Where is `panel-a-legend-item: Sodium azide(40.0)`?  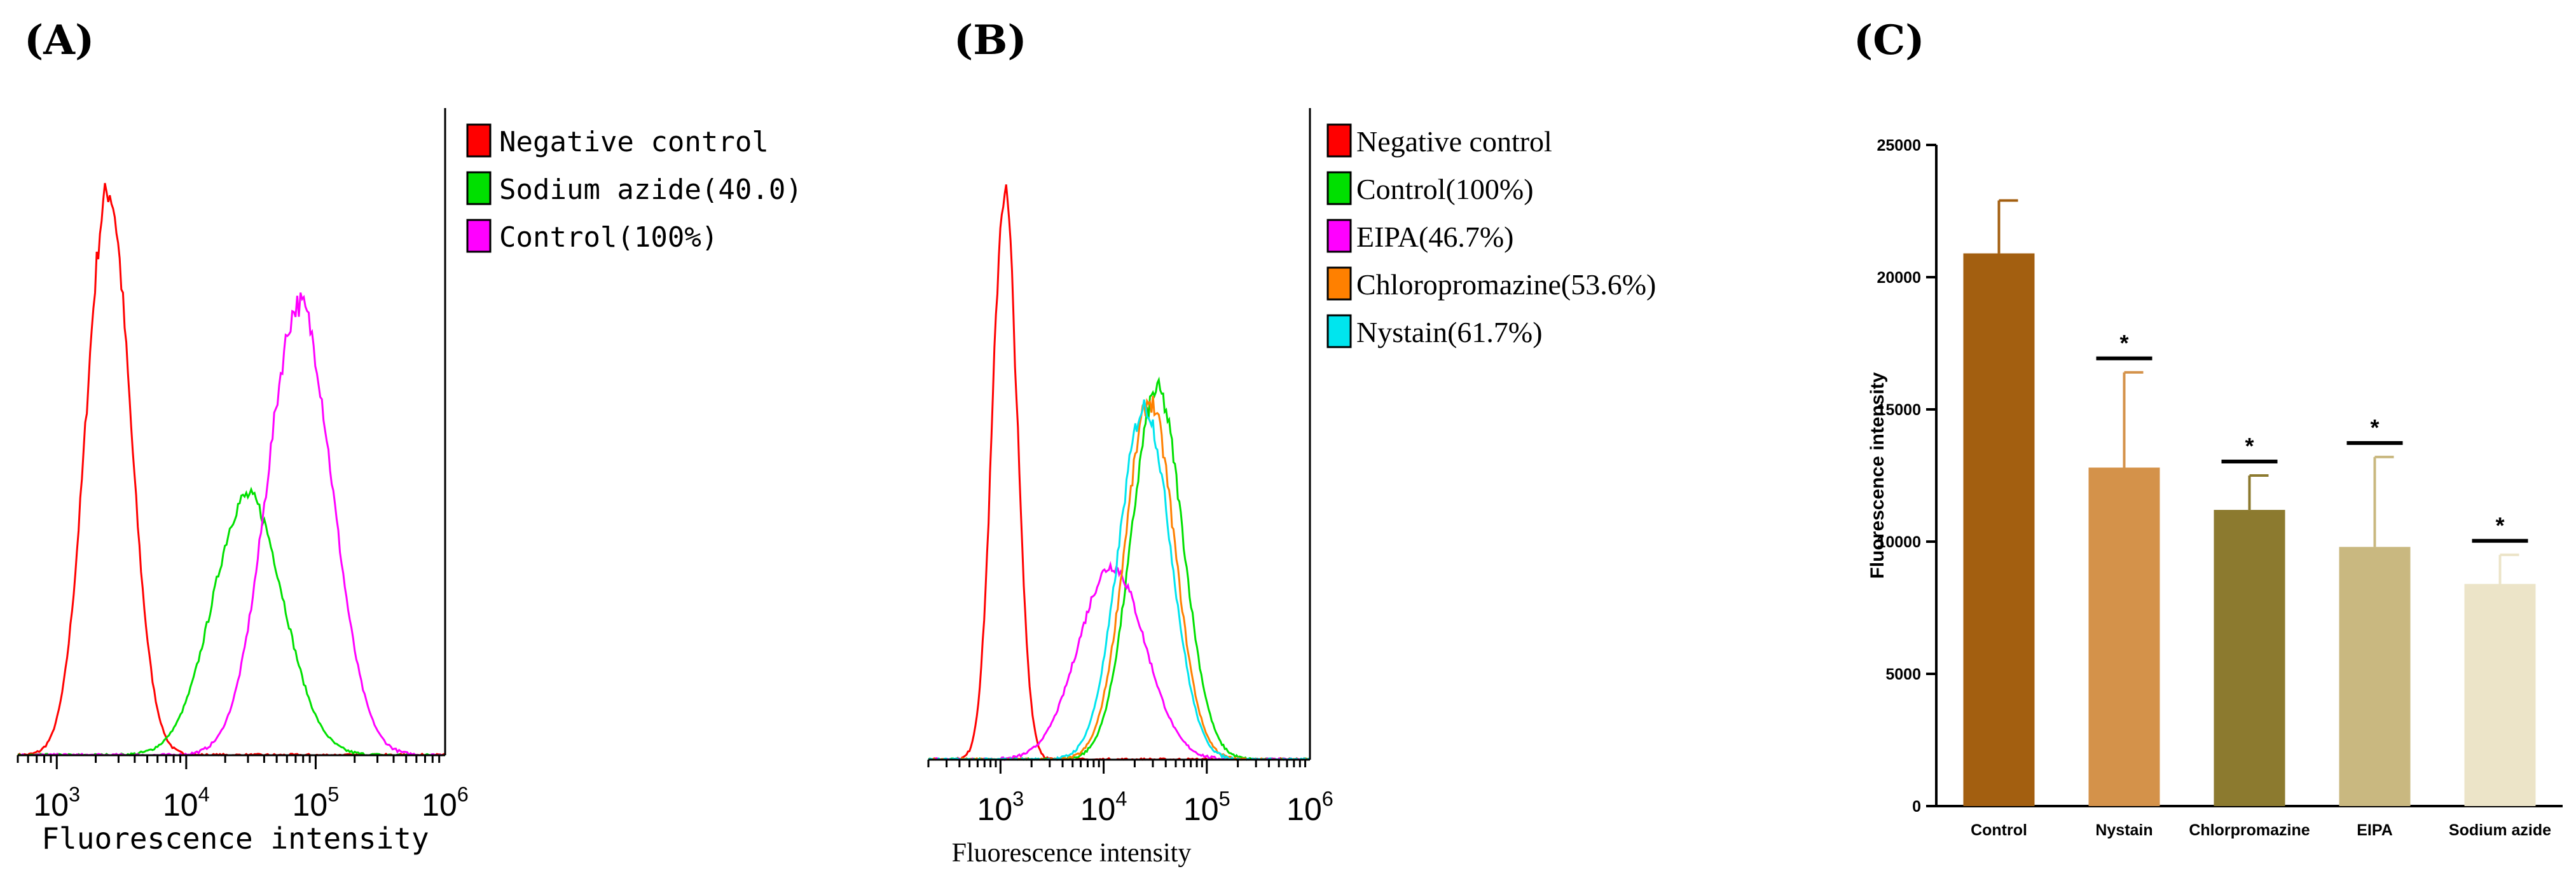
panel-a-legend-item: Sodium azide(40.0) is located at coordinates (634, 188).